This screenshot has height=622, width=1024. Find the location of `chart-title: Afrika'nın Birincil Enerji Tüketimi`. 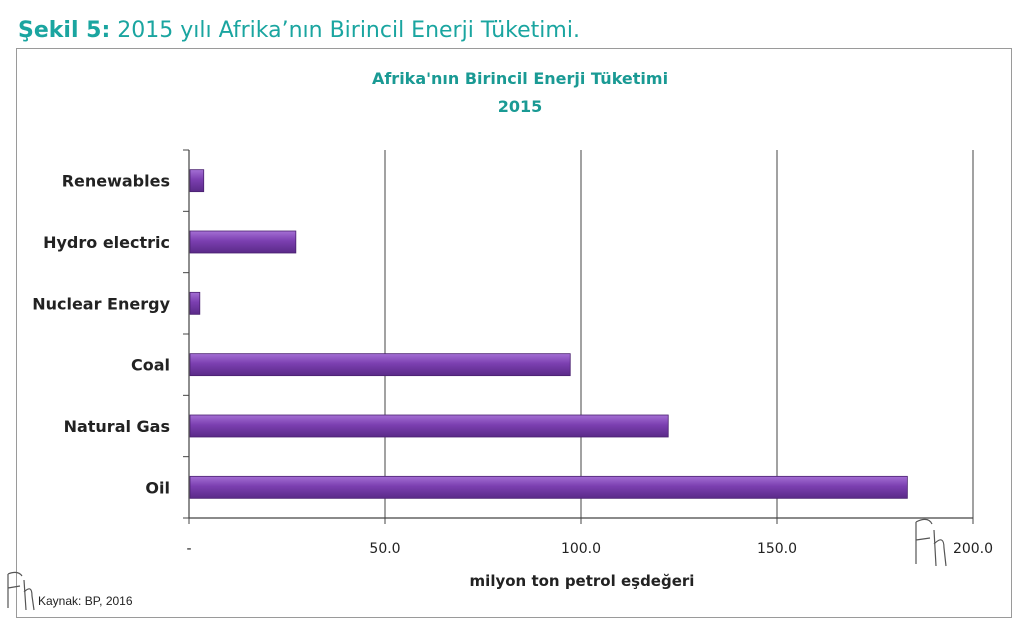

chart-title: Afrika'nın Birincil Enerji Tüketimi is located at coordinates (520, 78).